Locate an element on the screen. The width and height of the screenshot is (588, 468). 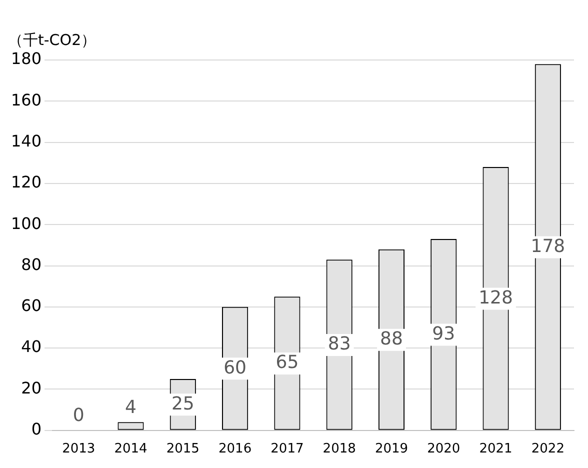
x-tick-label: 2018 is located at coordinates (339, 449).